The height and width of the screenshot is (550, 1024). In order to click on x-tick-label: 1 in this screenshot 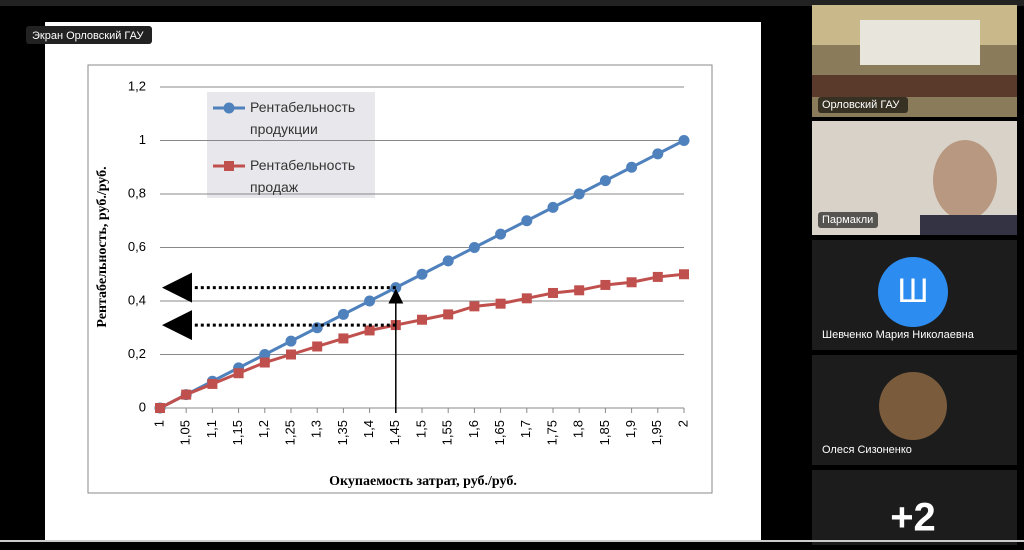, I will do `click(158, 423)`.